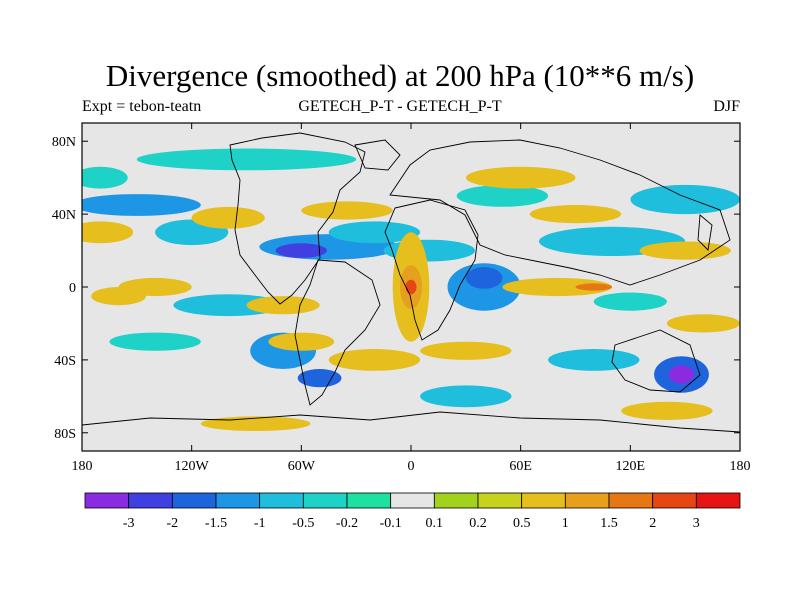 Image resolution: width=800 pixels, height=600 pixels. Describe the element at coordinates (609, 523) in the screenshot. I see `colorbar-label: 1.5` at that location.